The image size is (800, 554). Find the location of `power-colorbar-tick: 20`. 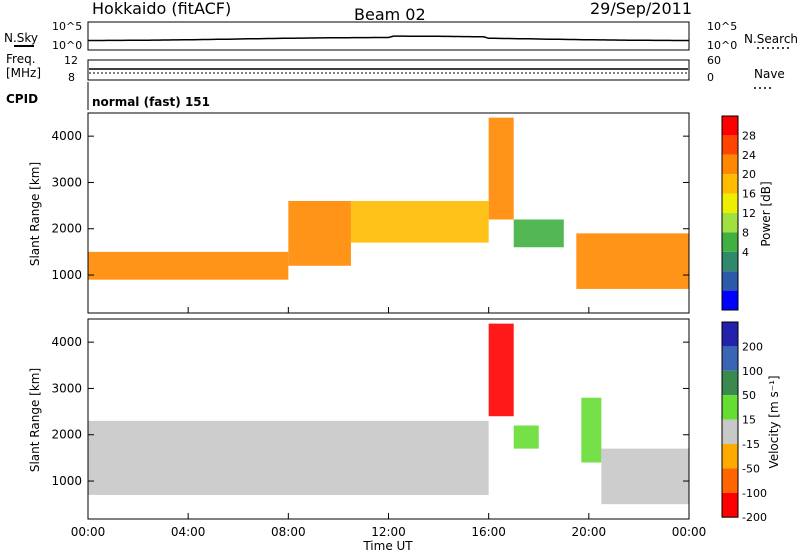

power-colorbar-tick: 20 is located at coordinates (749, 174).